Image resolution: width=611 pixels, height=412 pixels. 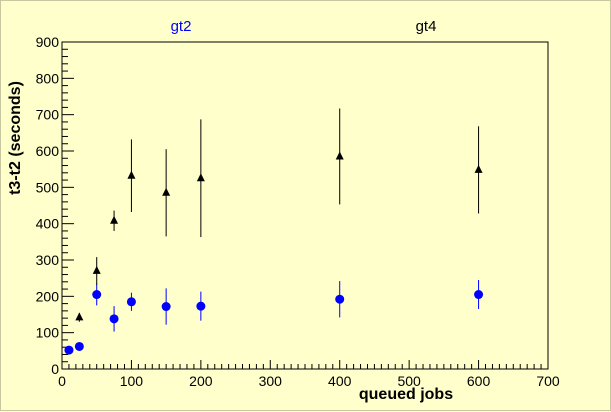 I want to click on legend-label-gt2: gt2, so click(x=181, y=26).